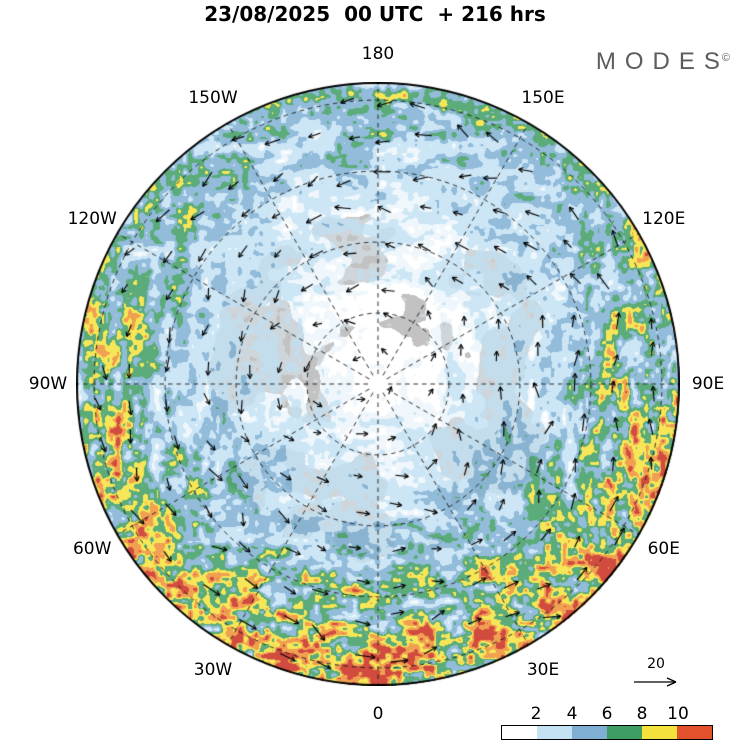 The image size is (750, 747). What do you see at coordinates (536, 714) in the screenshot?
I see `colorbar-tick-2: 2` at bounding box center [536, 714].